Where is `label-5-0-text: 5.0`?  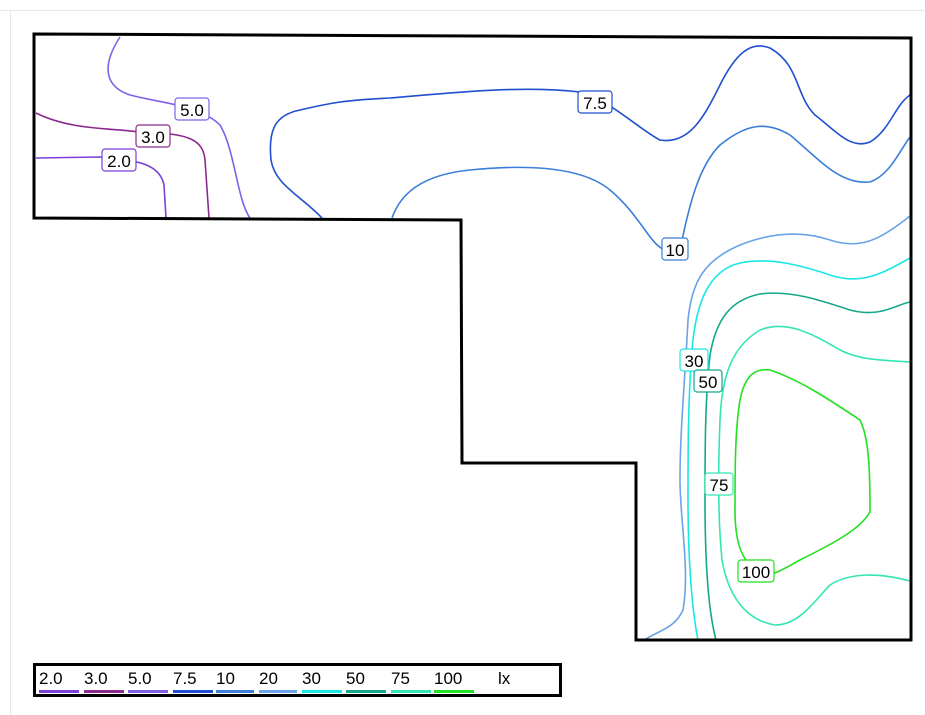 label-5-0-text: 5.0 is located at coordinates (192, 110).